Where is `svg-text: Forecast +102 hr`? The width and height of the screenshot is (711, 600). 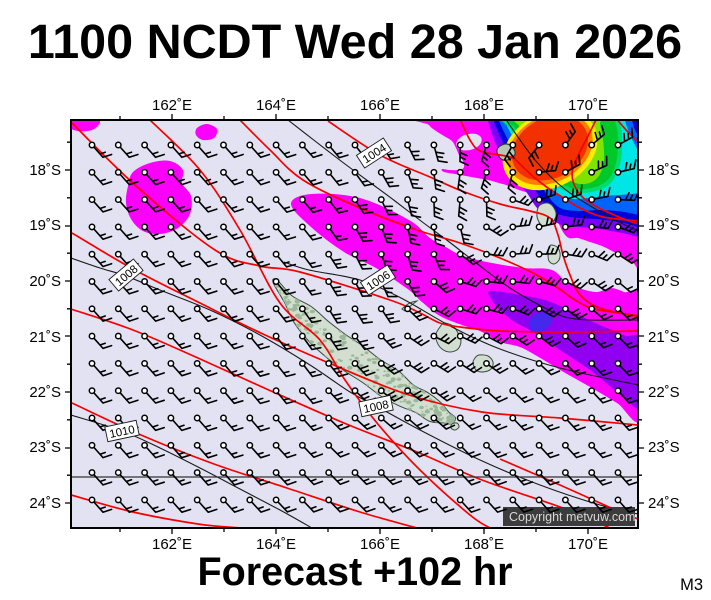 svg-text: Forecast +102 hr is located at coordinates (354, 572).